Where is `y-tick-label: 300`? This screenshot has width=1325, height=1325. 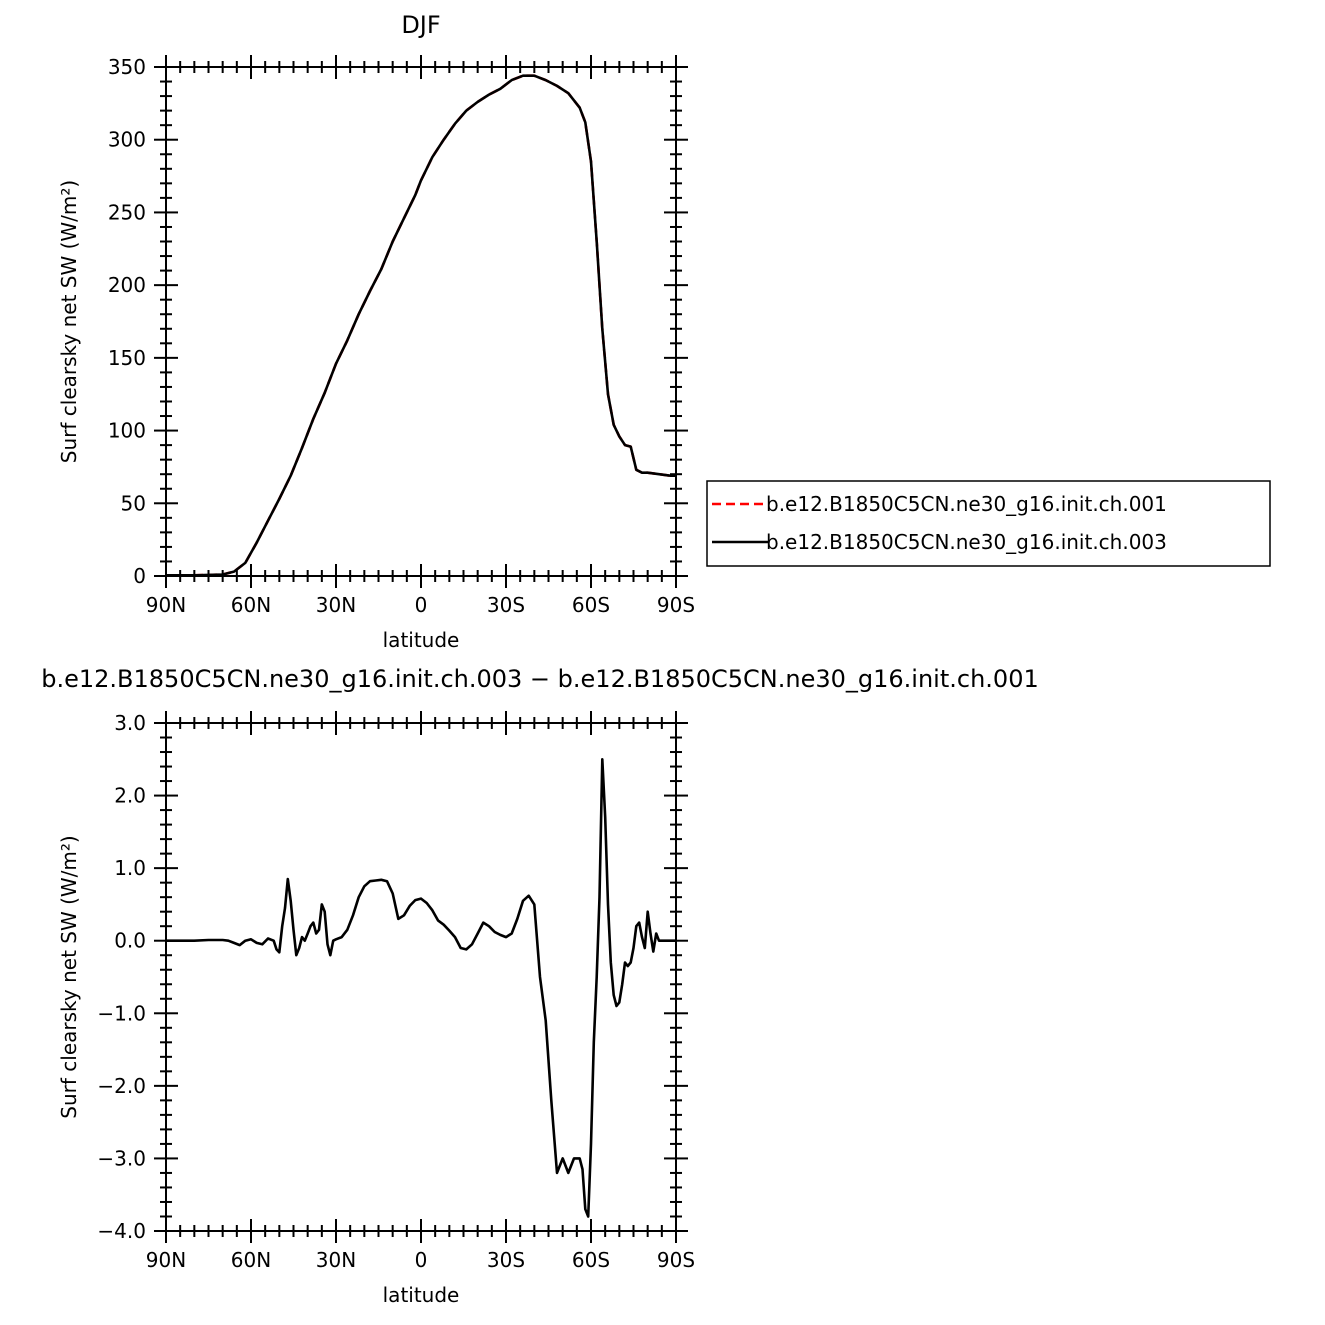 y-tick-label: 300 is located at coordinates (127, 140).